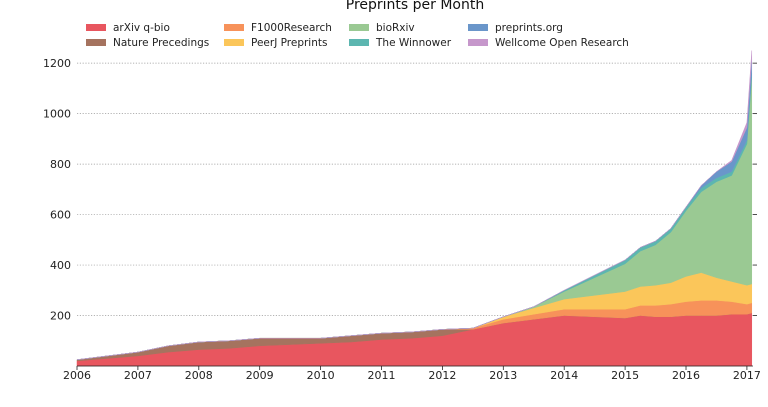 This screenshot has height=407, width=768. What do you see at coordinates (60, 164) in the screenshot?
I see `y-tick-label-800: 800` at bounding box center [60, 164].